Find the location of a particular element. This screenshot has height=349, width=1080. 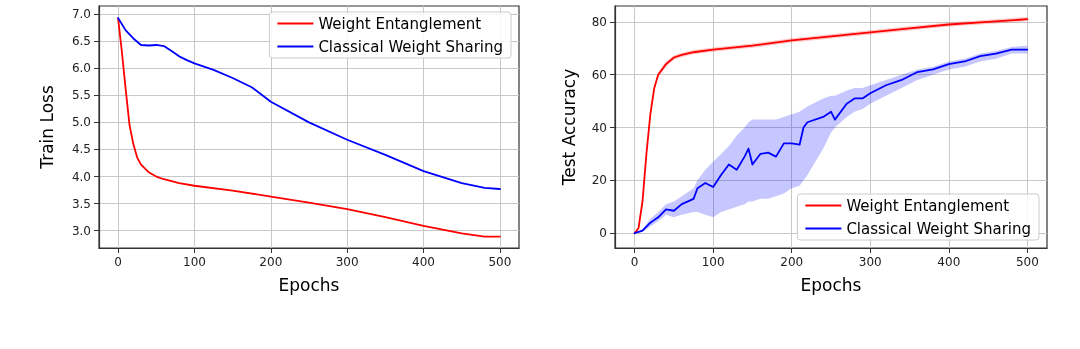

y-tick-label: 6.0 is located at coordinates (81, 68).